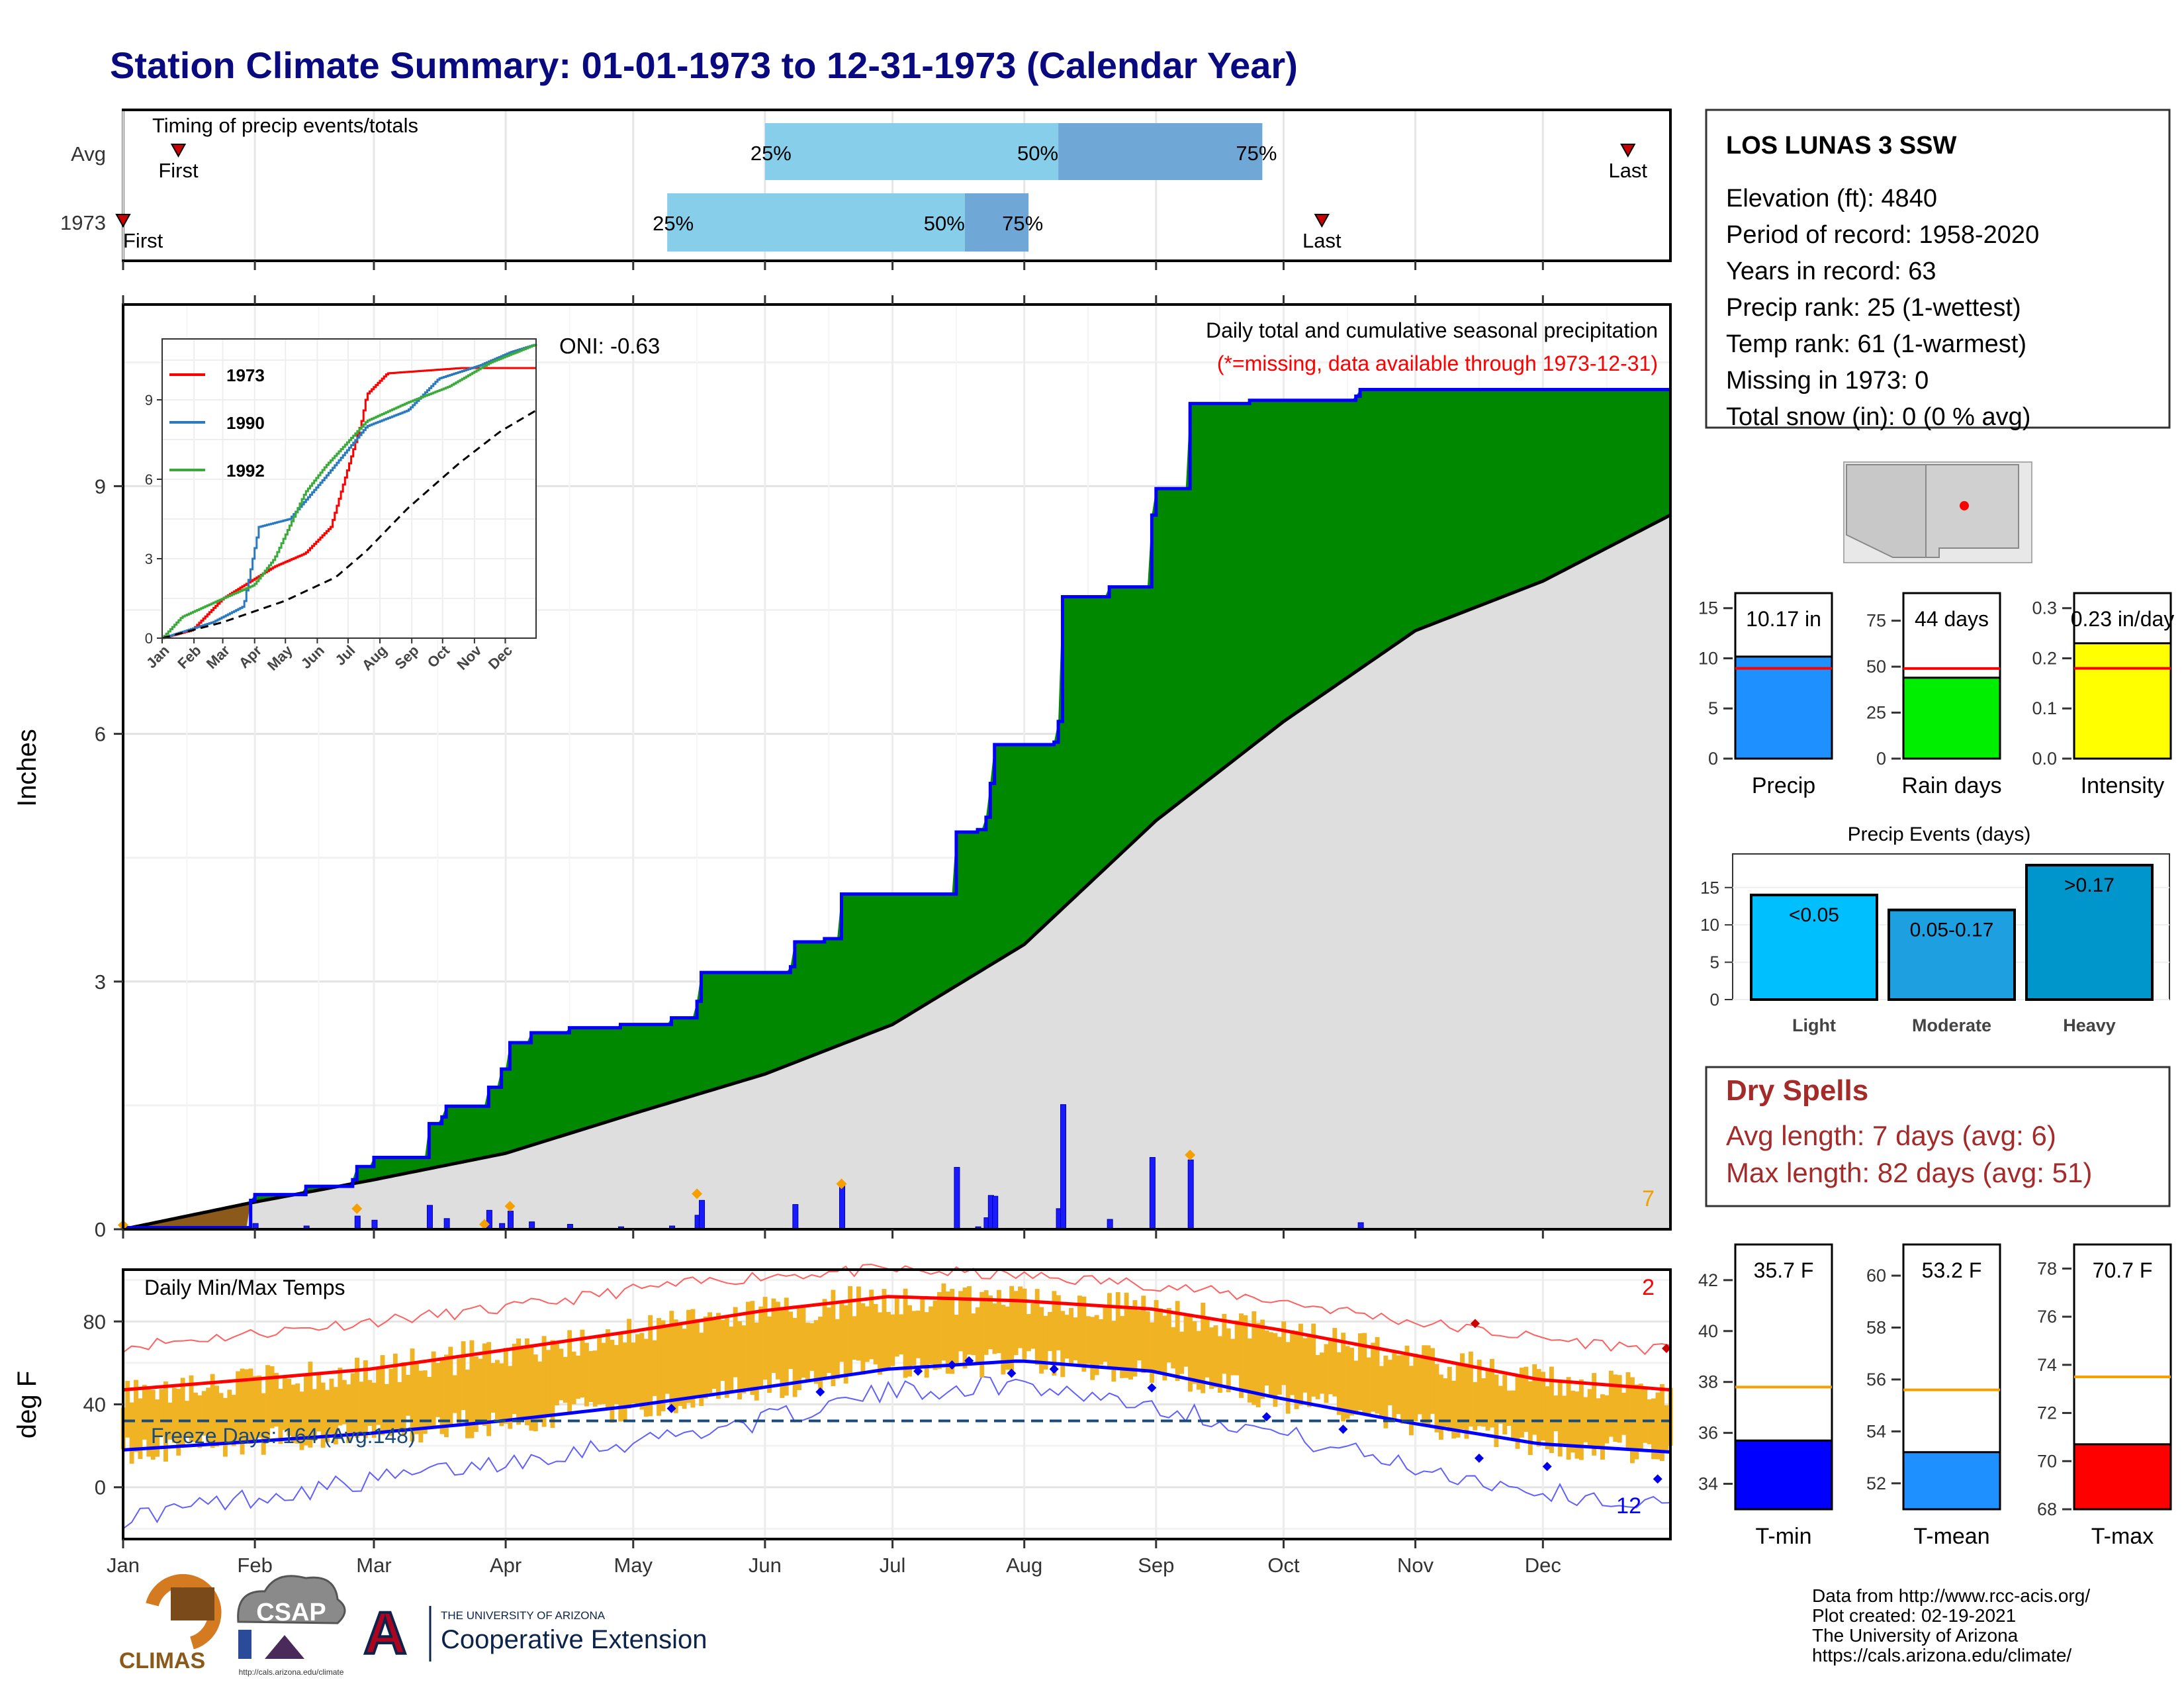 The width and height of the screenshot is (2184, 1688). What do you see at coordinates (373, 1565) in the screenshot?
I see `month-tick-label: Mar` at bounding box center [373, 1565].